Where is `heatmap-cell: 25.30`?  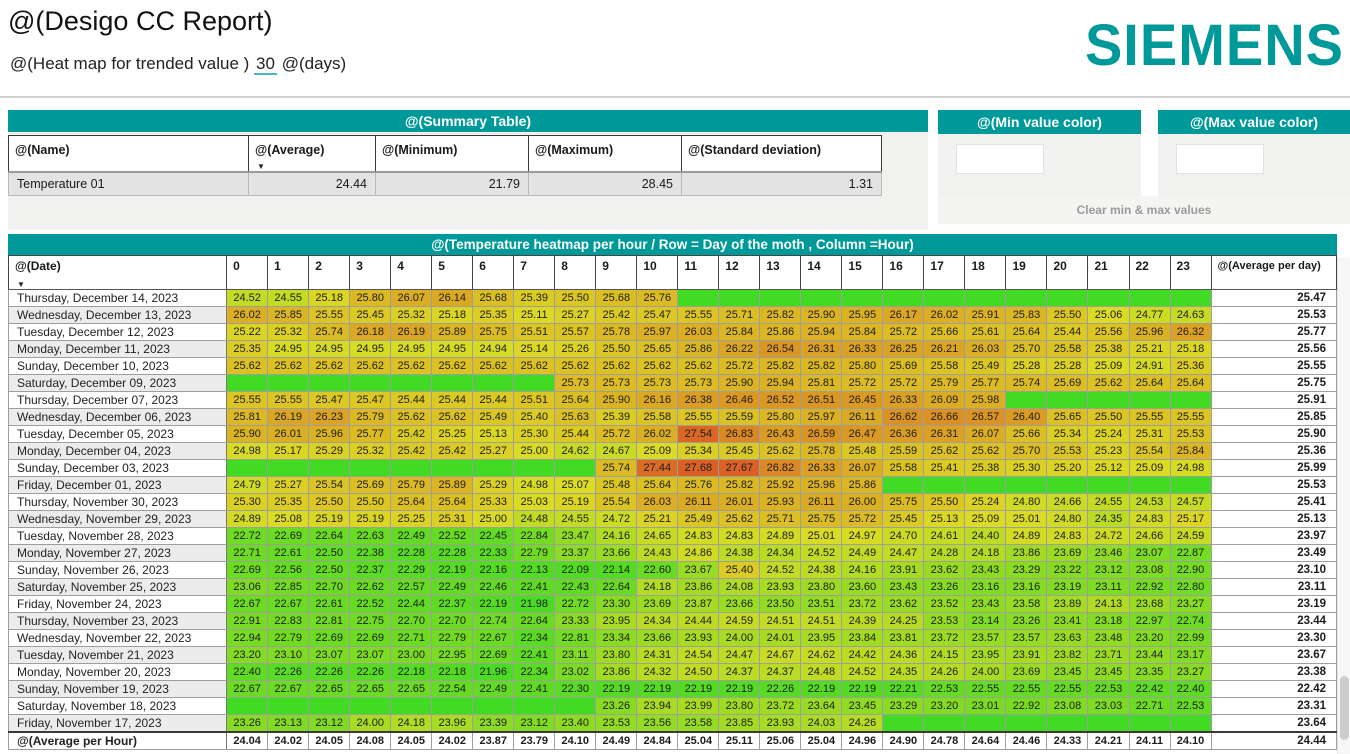 heatmap-cell: 25.30 is located at coordinates (534, 434).